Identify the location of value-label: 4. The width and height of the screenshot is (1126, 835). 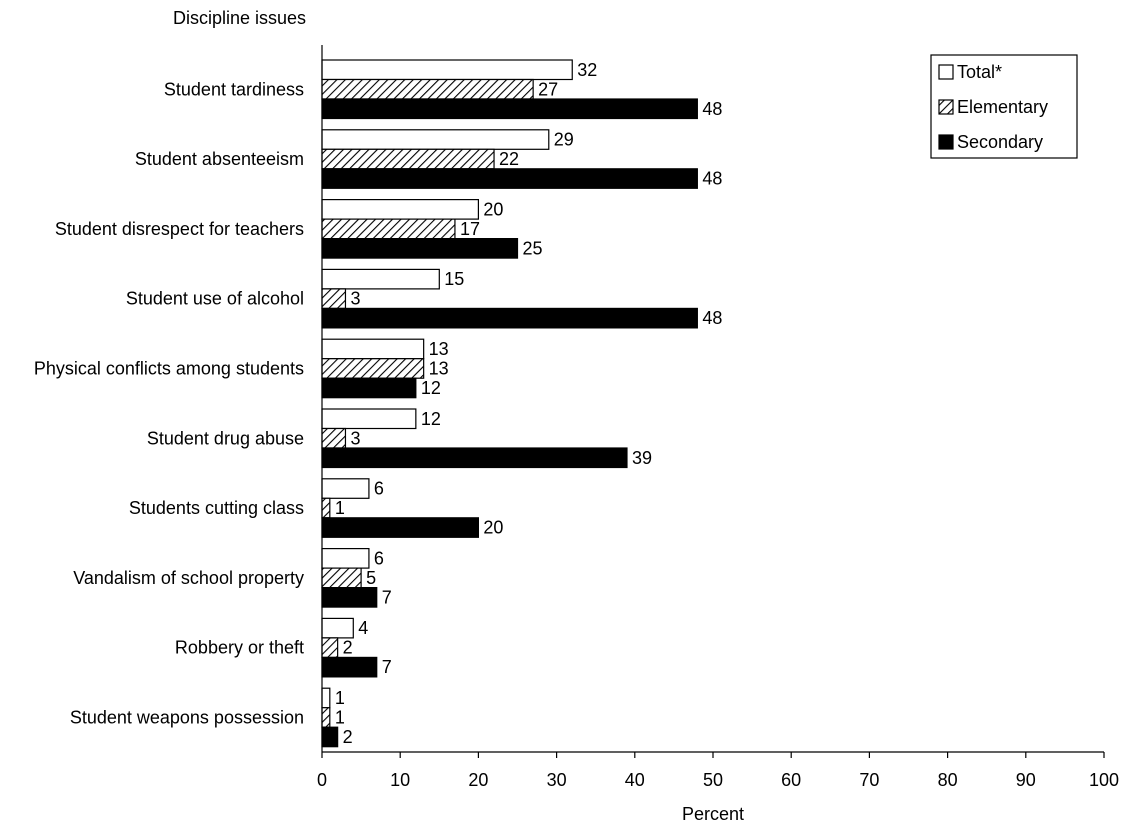
(363, 628).